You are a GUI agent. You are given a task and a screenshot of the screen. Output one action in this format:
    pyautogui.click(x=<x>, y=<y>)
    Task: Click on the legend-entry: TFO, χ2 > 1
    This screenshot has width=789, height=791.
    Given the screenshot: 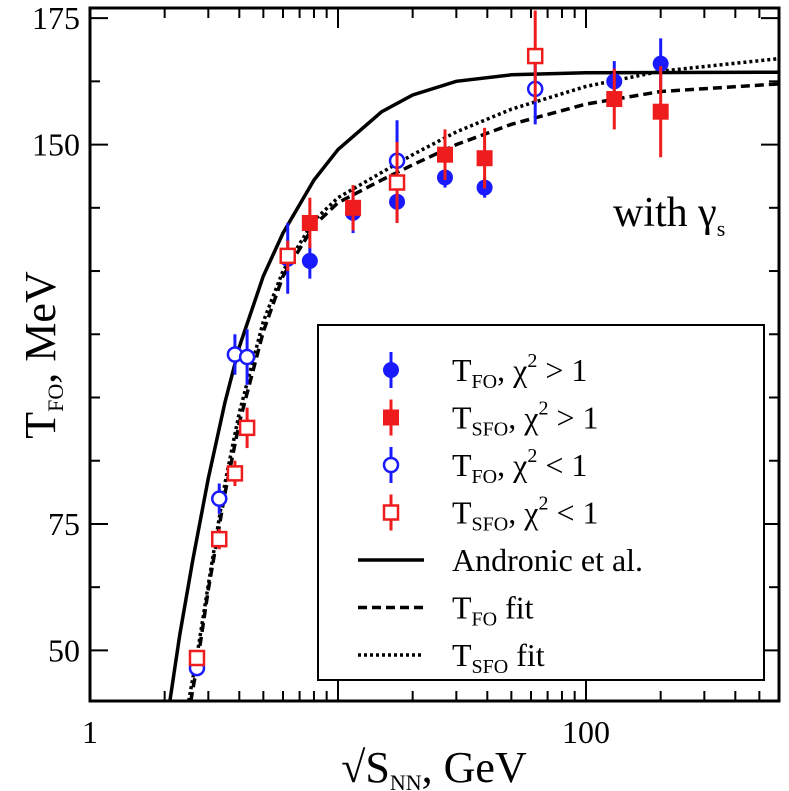 What is the action you would take?
    pyautogui.click(x=485, y=371)
    